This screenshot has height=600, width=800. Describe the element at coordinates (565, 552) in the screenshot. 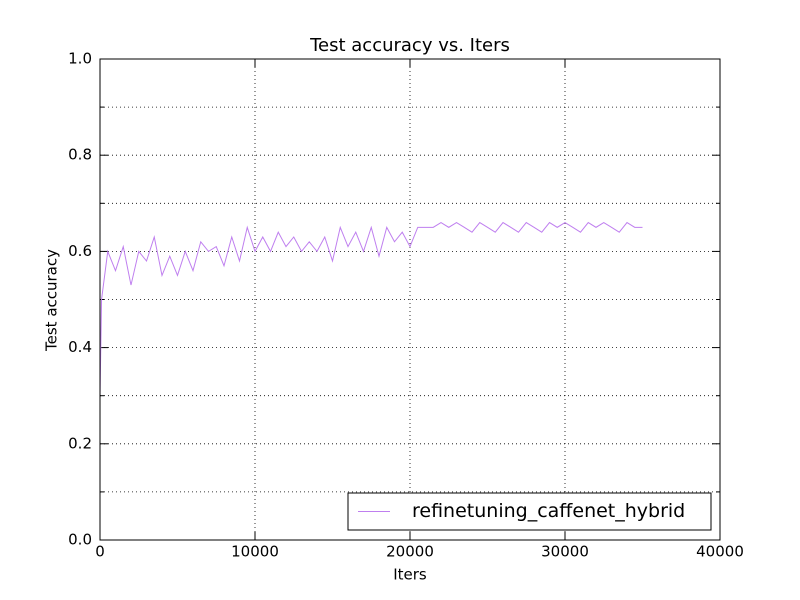

I see `x-tick-label: 30000` at that location.